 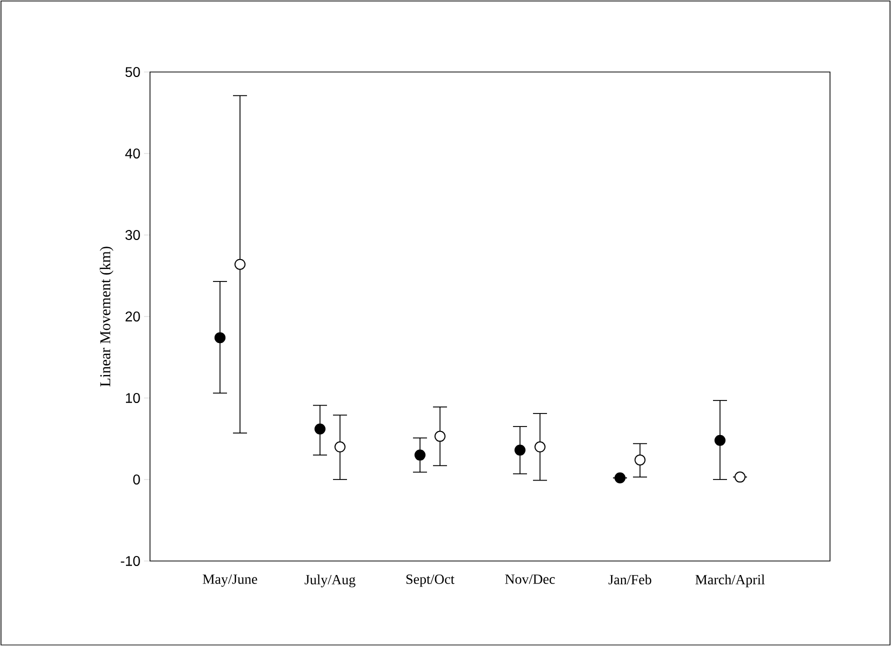 I want to click on y-tick-label: 10, so click(x=133, y=398).